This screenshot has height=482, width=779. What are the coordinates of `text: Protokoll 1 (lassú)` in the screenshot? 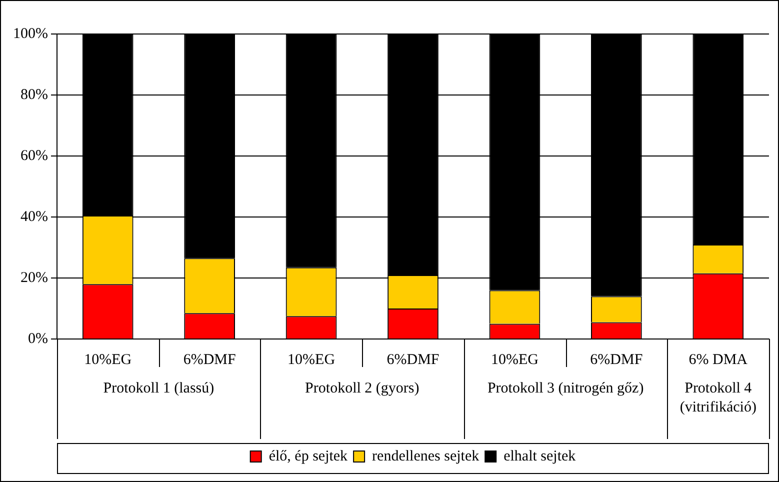 It's located at (158, 388).